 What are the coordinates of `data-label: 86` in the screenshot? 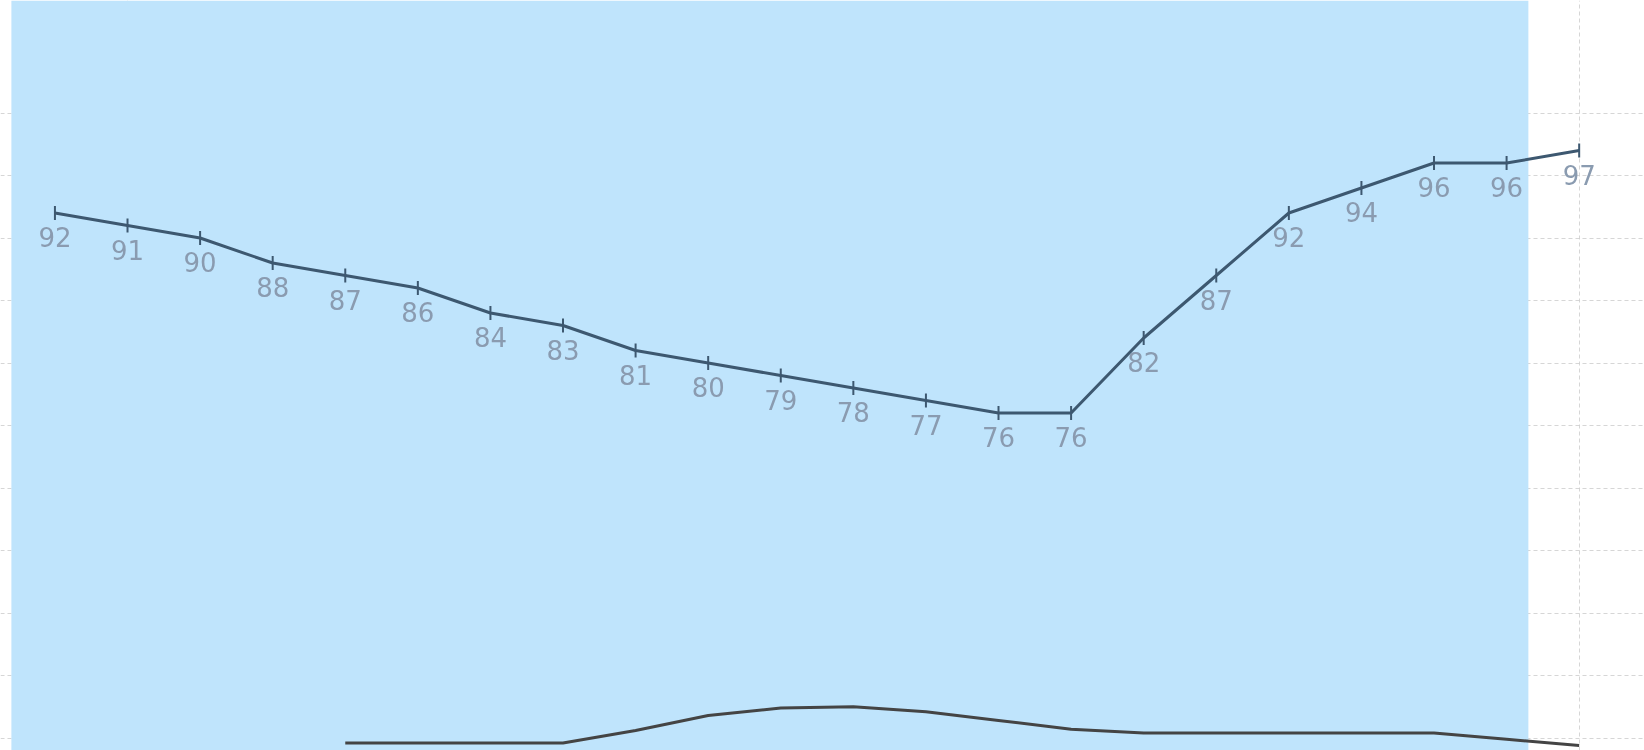 It's located at (418, 313).